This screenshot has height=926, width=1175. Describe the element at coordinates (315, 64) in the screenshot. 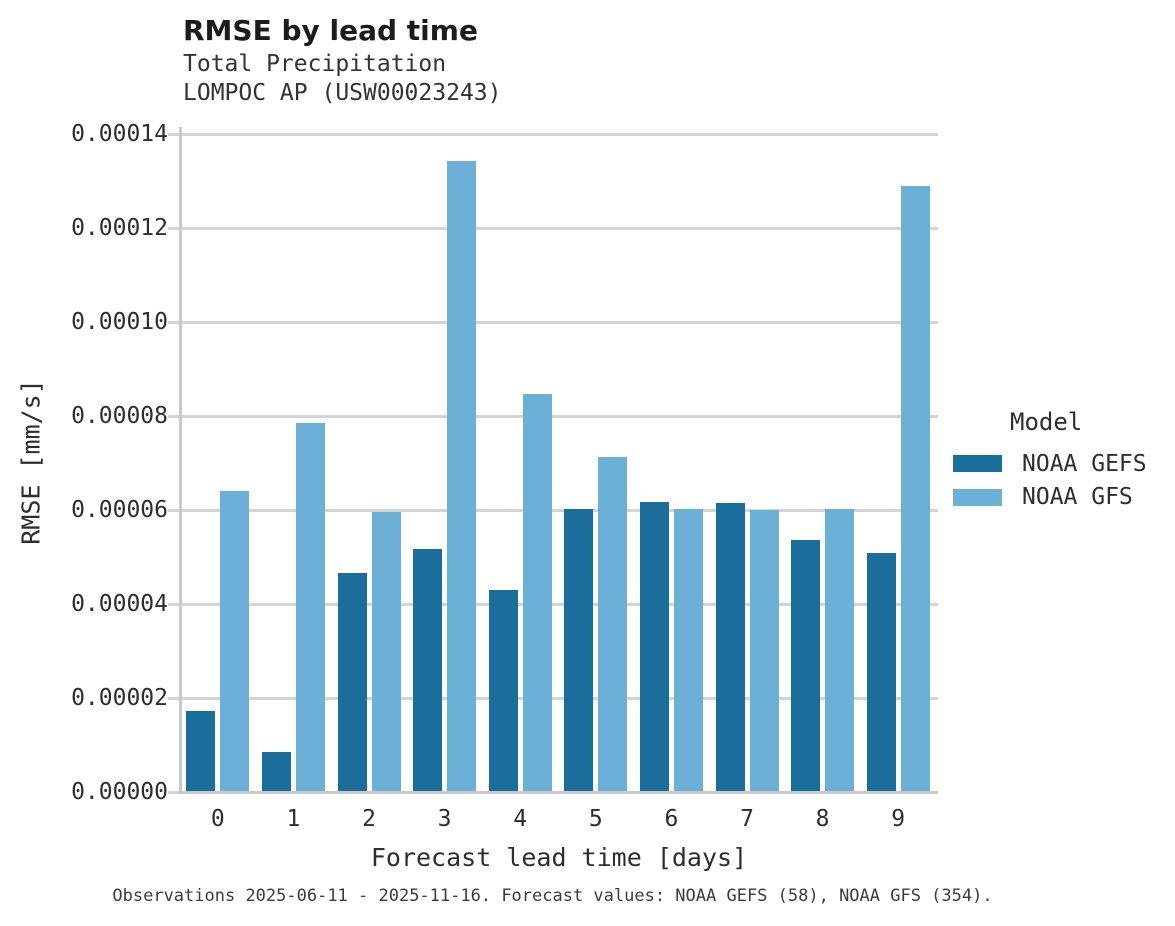

I see `chart-subtitle-variable: Total Precipitation` at that location.